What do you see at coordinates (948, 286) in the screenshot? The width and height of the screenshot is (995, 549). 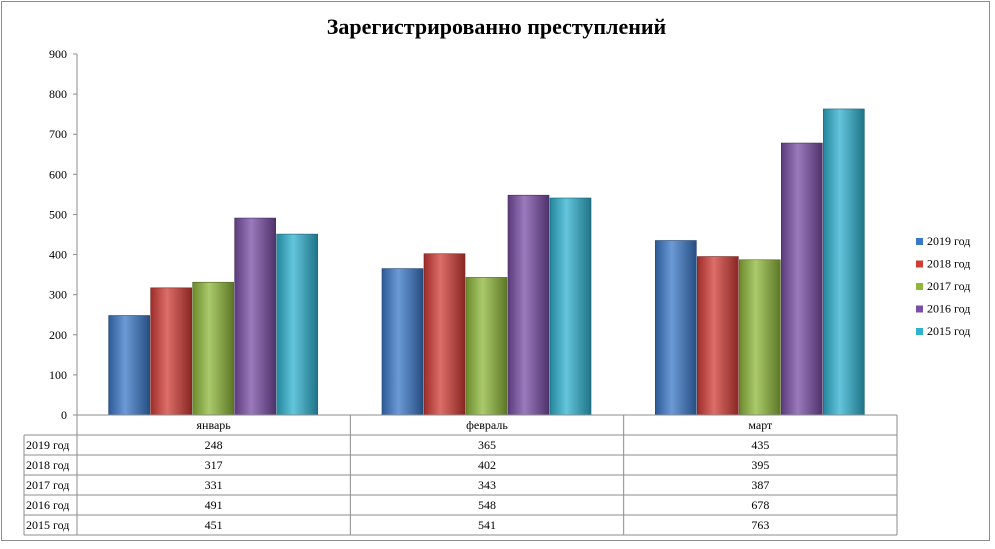 I see `legend-entry: 2017 год` at bounding box center [948, 286].